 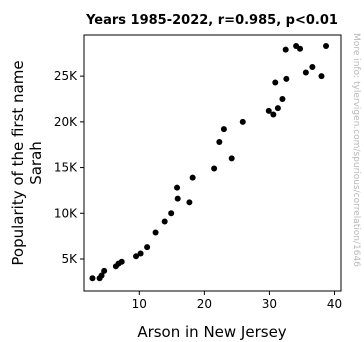 What do you see at coordinates (334, 304) in the screenshot?
I see `x-tick-label: 40` at bounding box center [334, 304].